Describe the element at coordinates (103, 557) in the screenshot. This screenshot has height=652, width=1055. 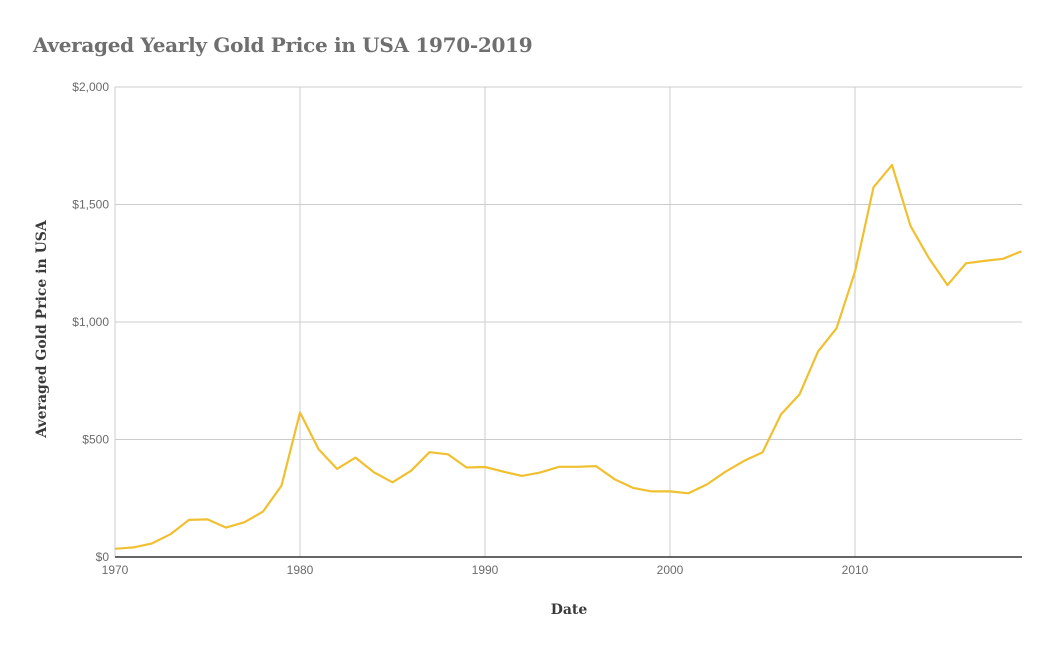
I see `y-tick-label: $0` at that location.